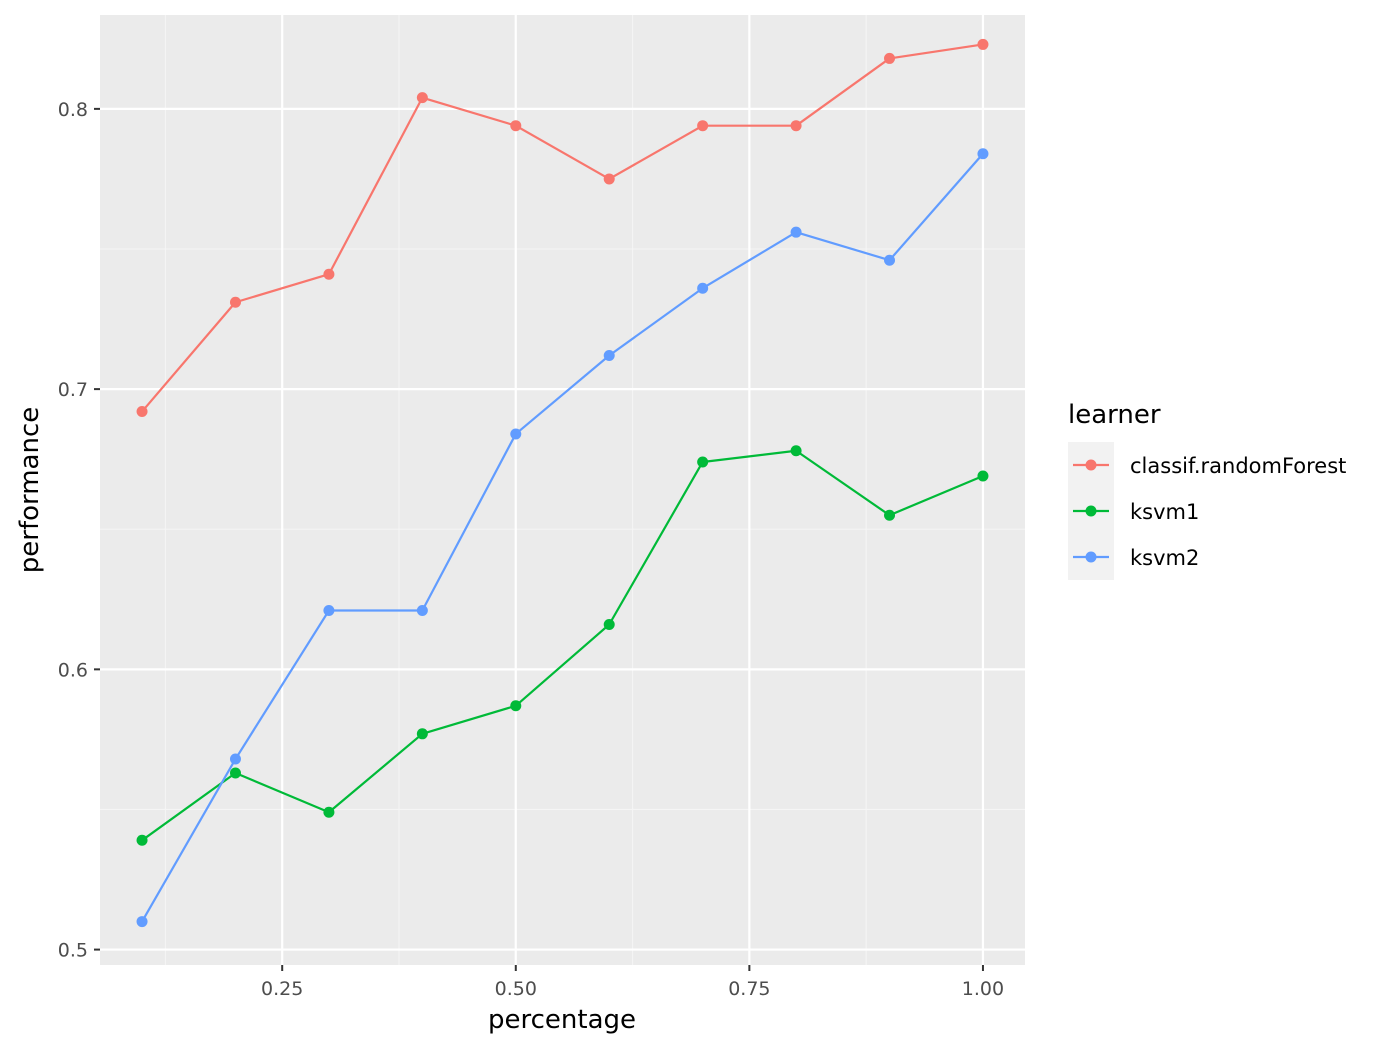  Describe the element at coordinates (30, 490) in the screenshot. I see `y-axis-title: performance` at that location.